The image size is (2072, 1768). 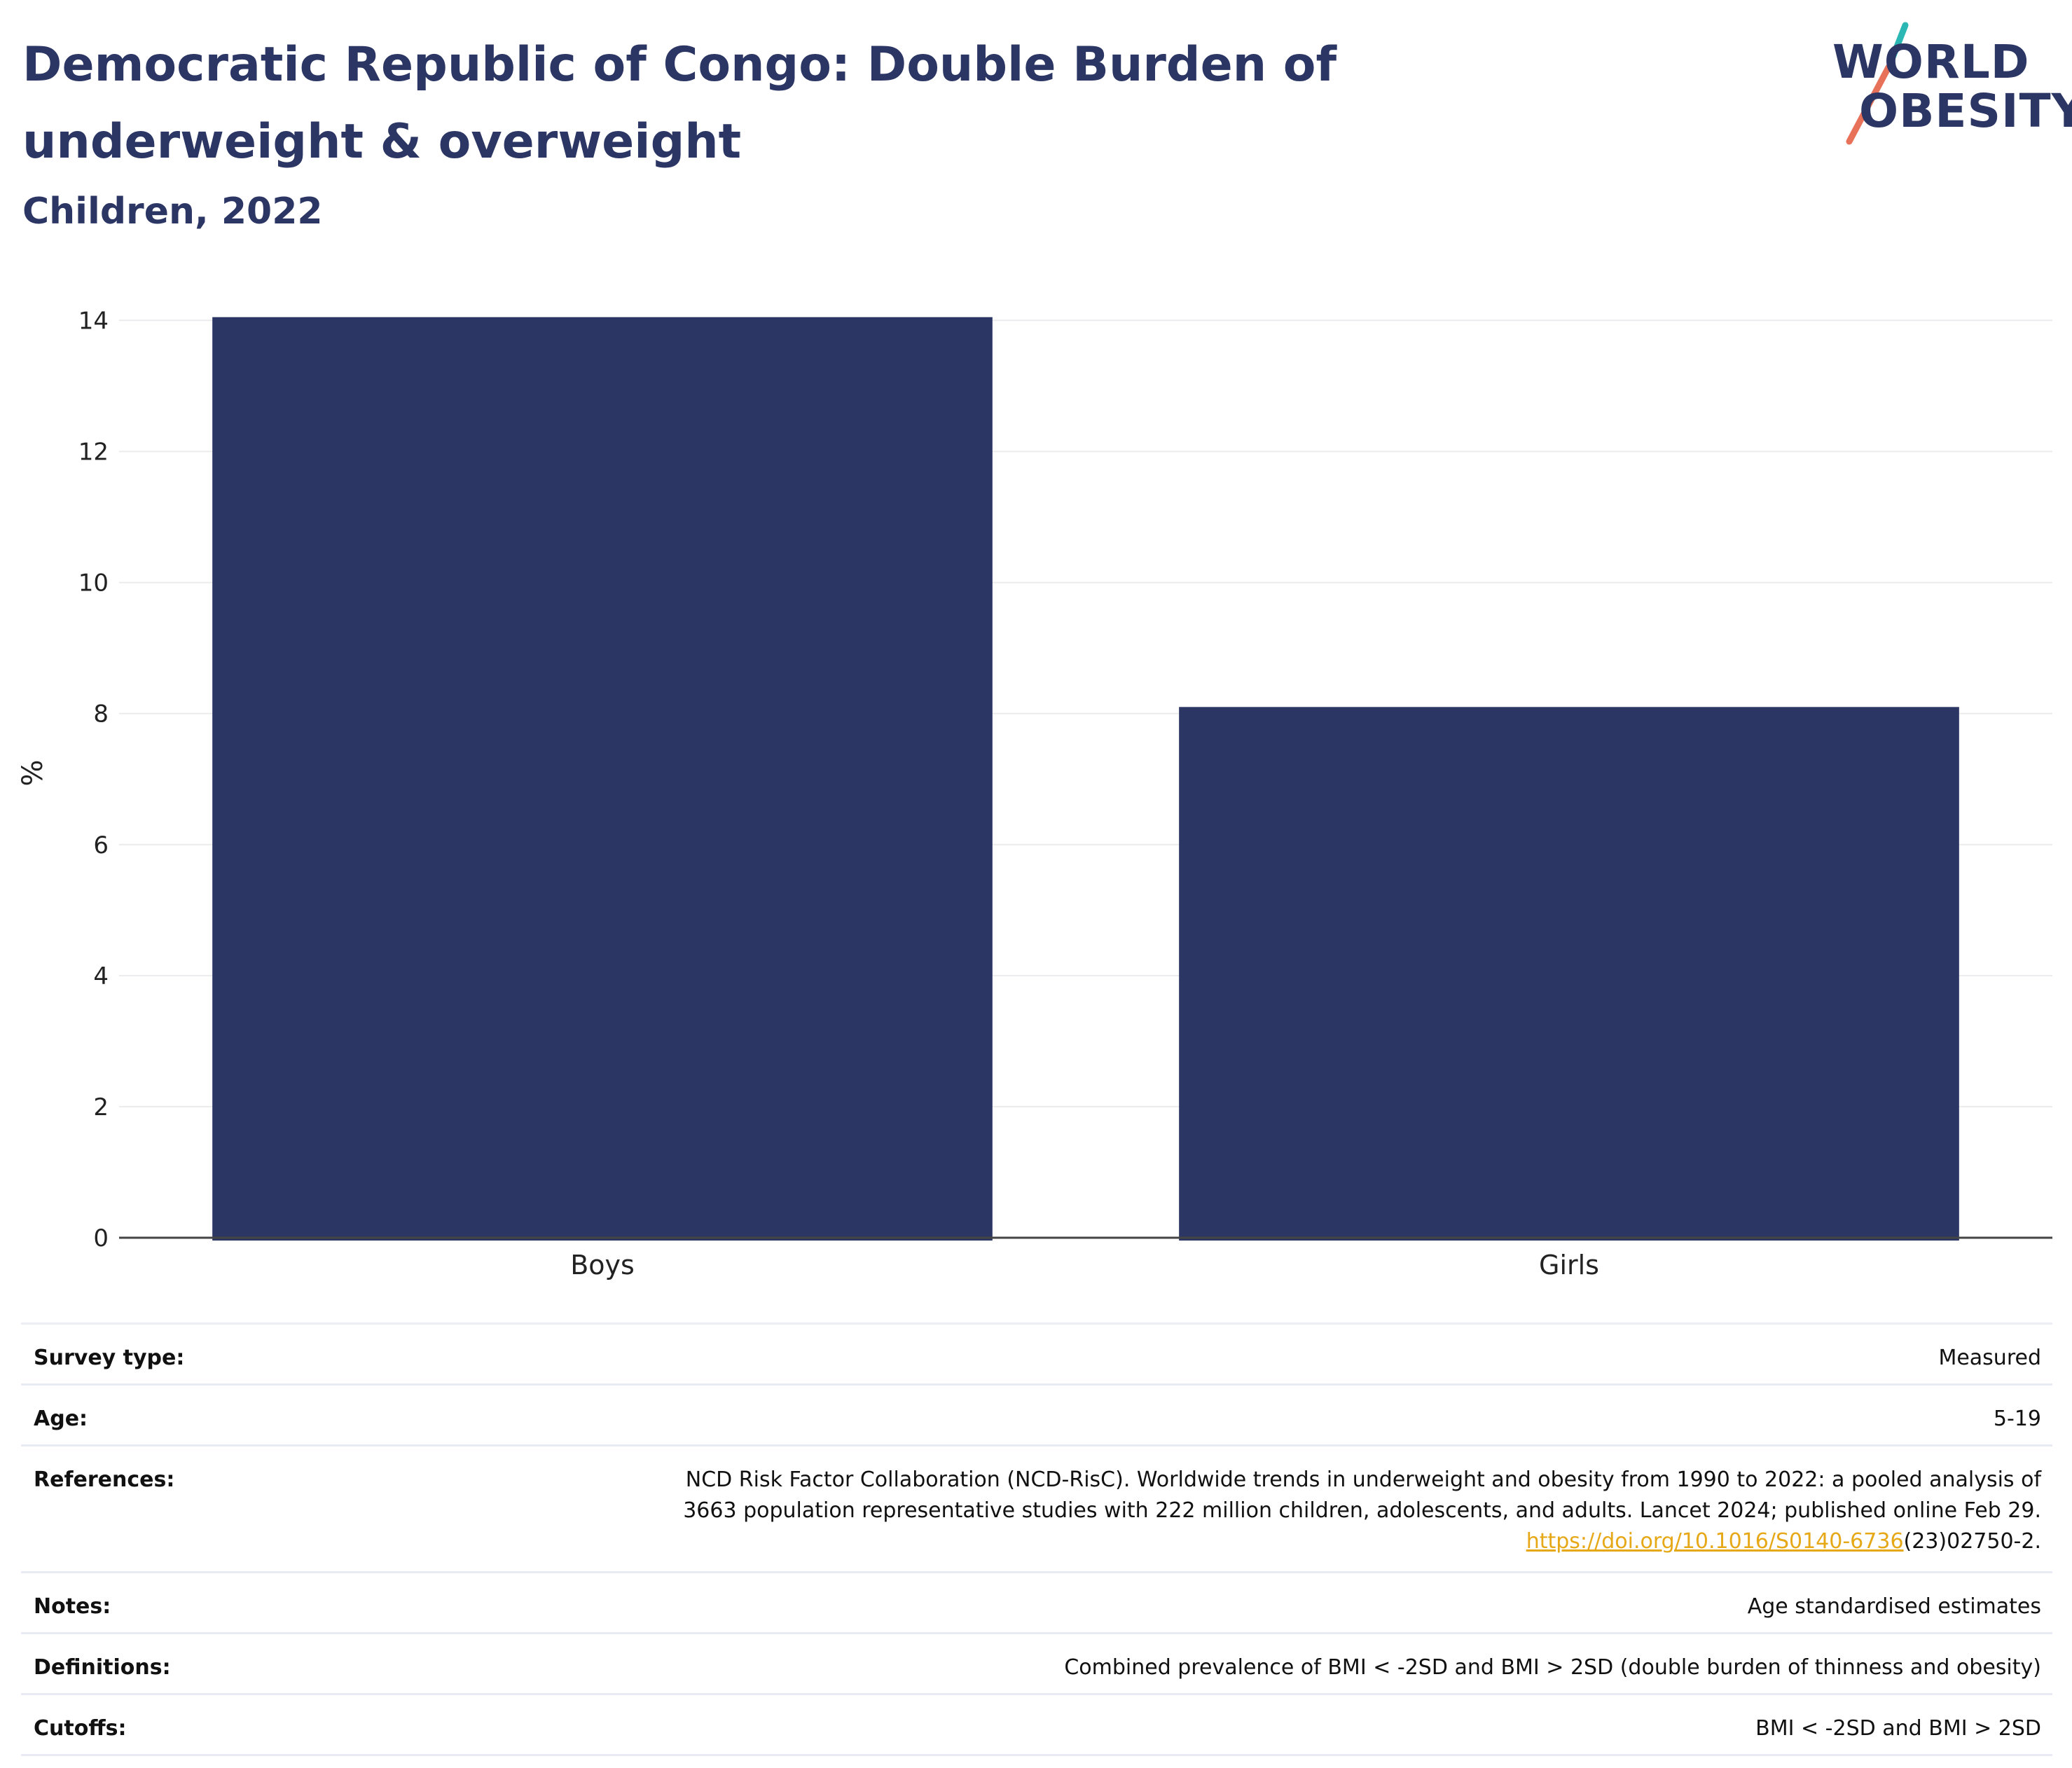 What do you see at coordinates (1715, 1541) in the screenshot?
I see `reference-doi-link: https://doi.org/10.1016/S0140-6736` at bounding box center [1715, 1541].